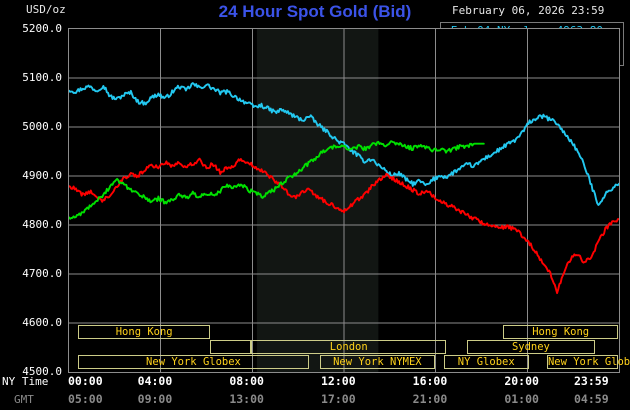  Describe the element at coordinates (46, 9) in the screenshot. I see `y-axis-unit-label: USD/oz` at that location.